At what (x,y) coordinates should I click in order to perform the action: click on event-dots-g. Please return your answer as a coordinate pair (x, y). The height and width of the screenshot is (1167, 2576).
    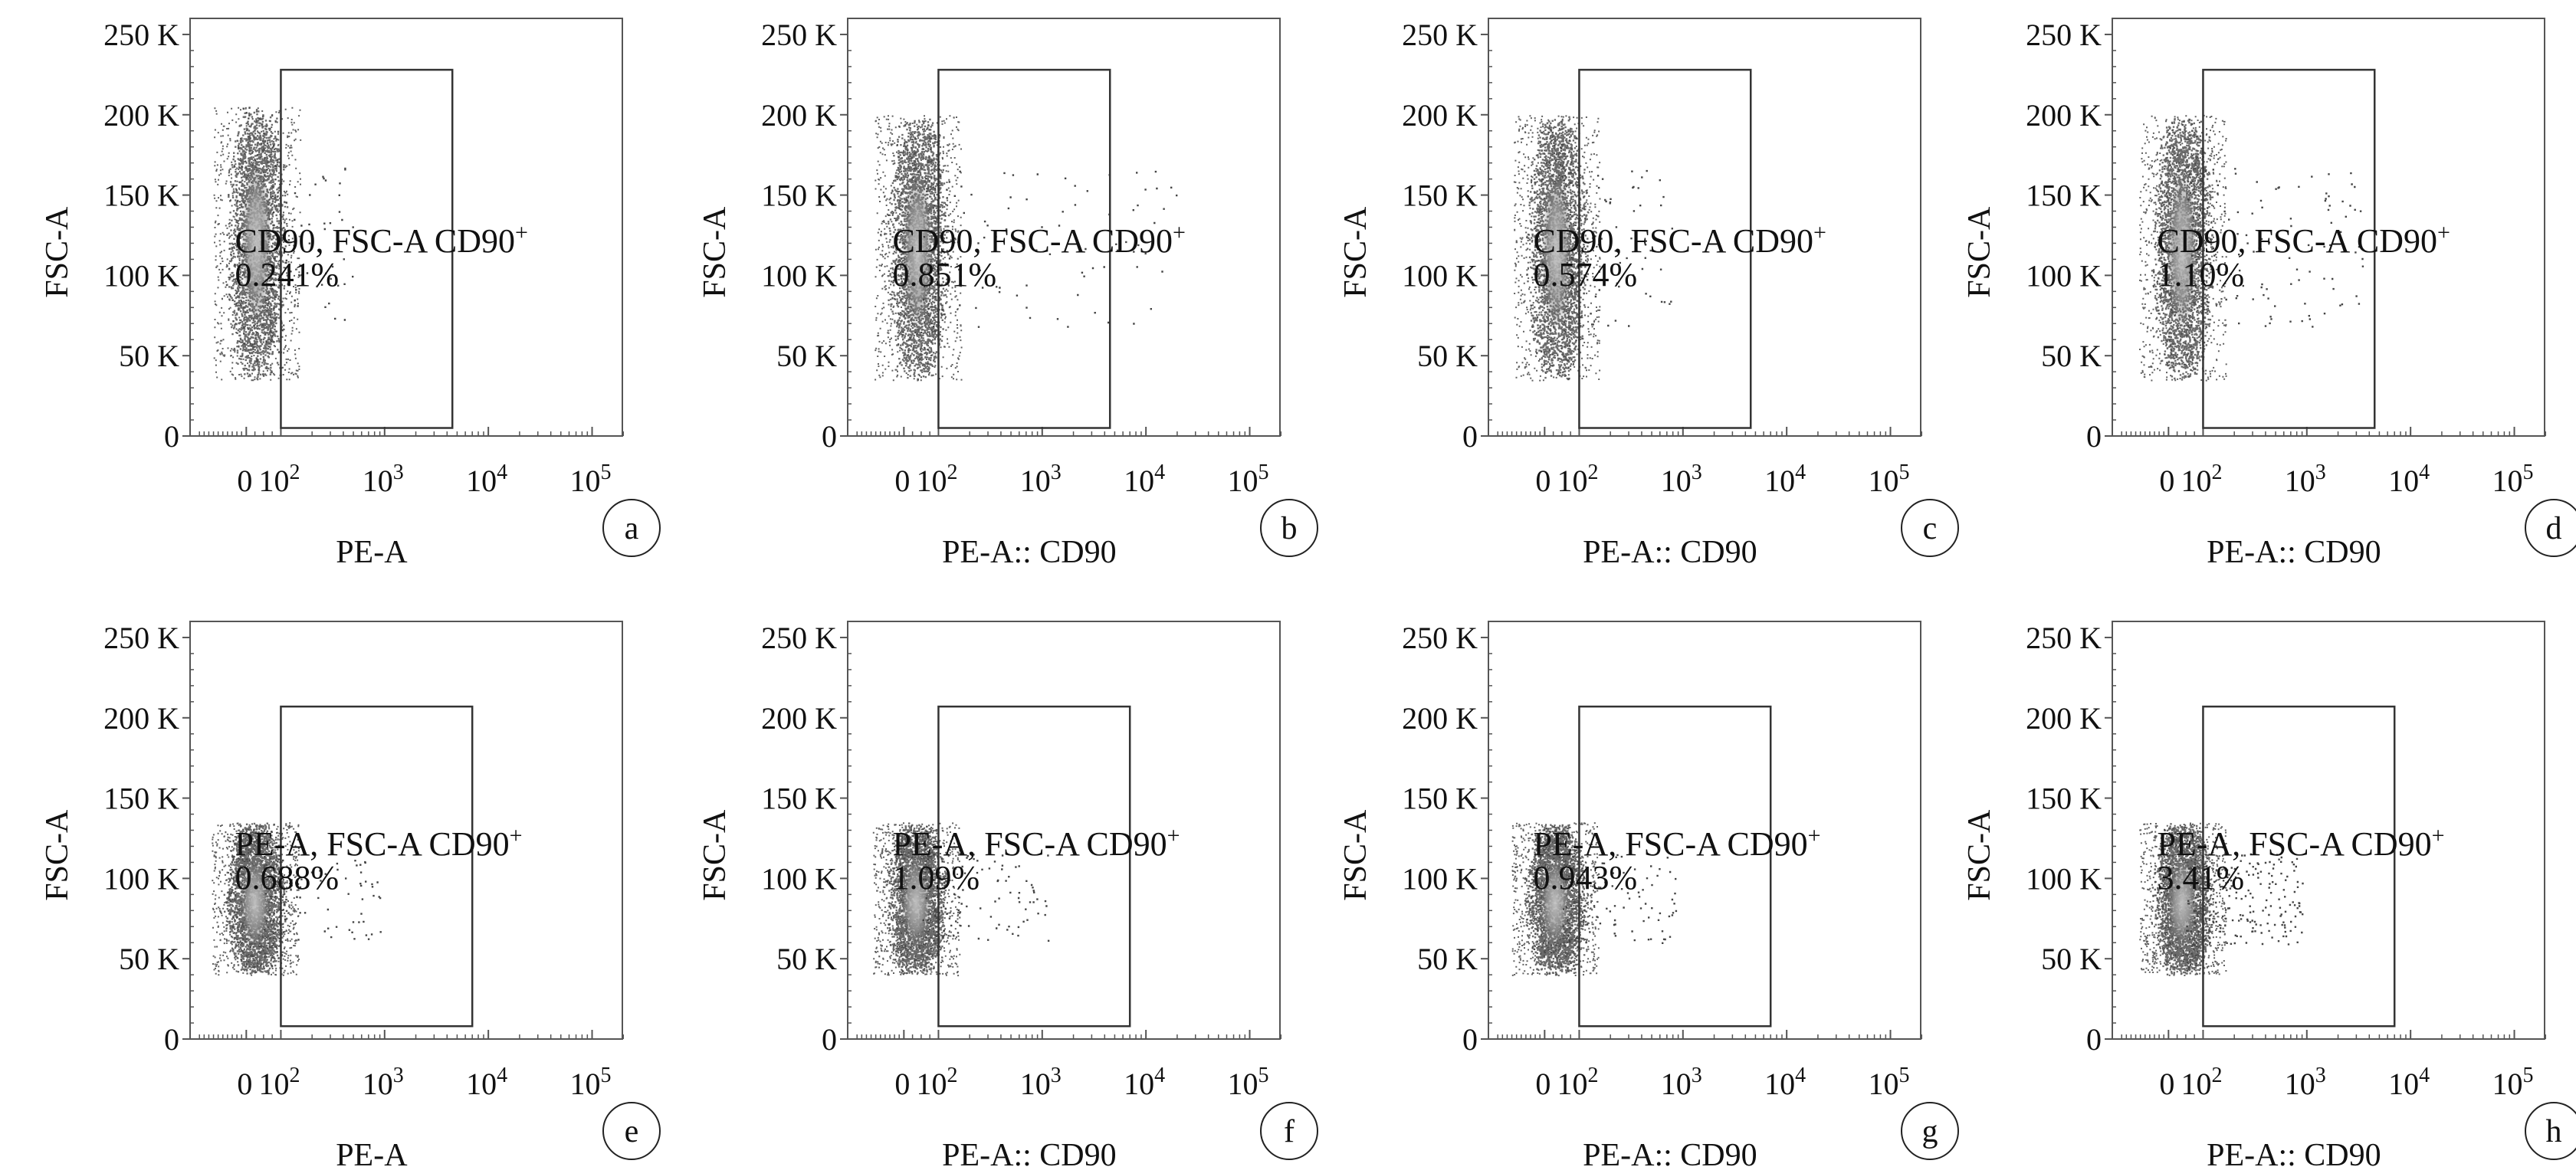
    Looking at the image, I should click on (1594, 900).